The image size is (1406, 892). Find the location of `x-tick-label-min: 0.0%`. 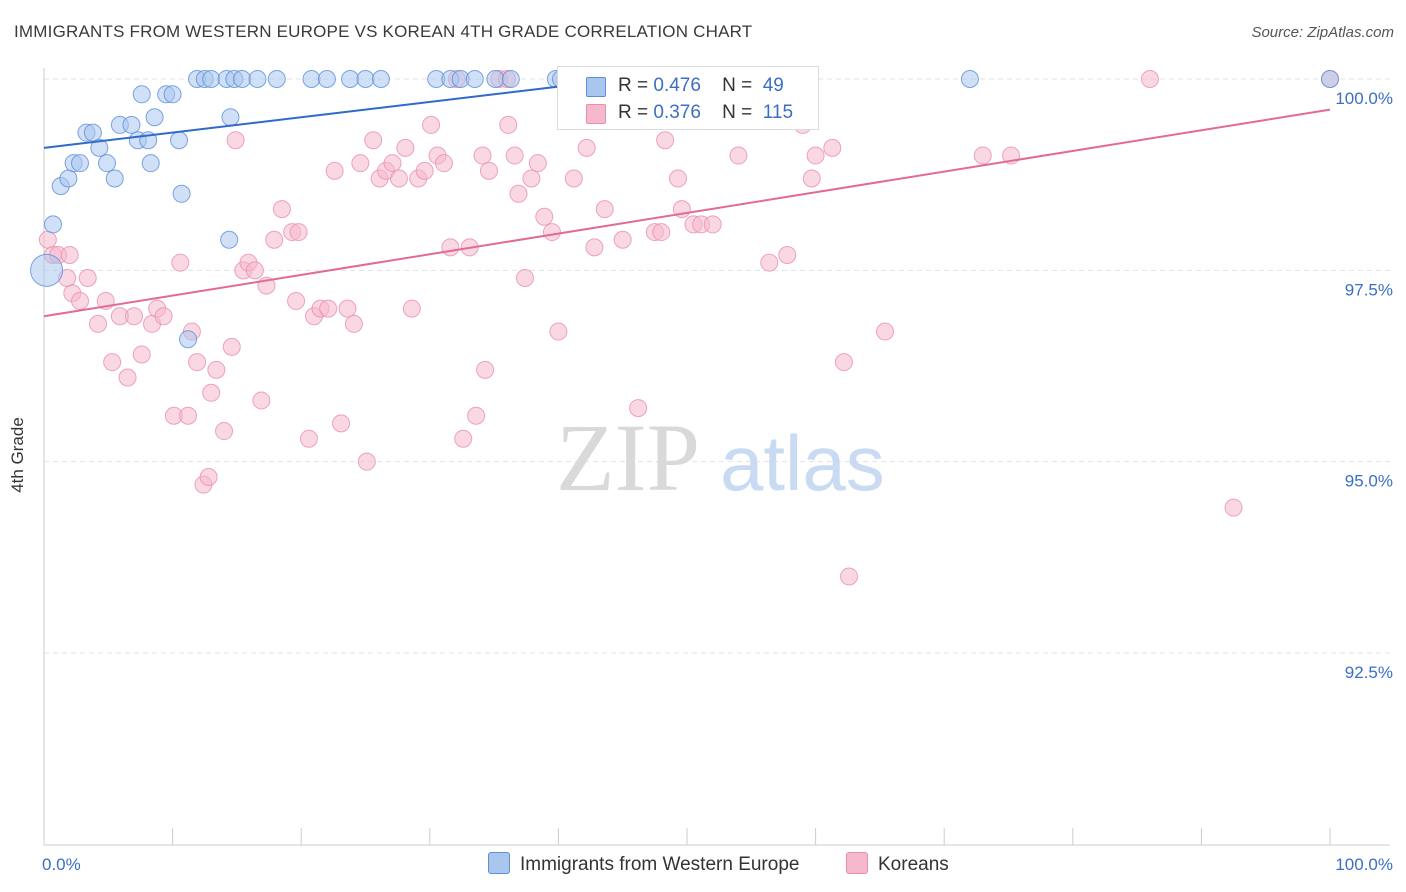

x-tick-label-min: 0.0% is located at coordinates (61, 864).